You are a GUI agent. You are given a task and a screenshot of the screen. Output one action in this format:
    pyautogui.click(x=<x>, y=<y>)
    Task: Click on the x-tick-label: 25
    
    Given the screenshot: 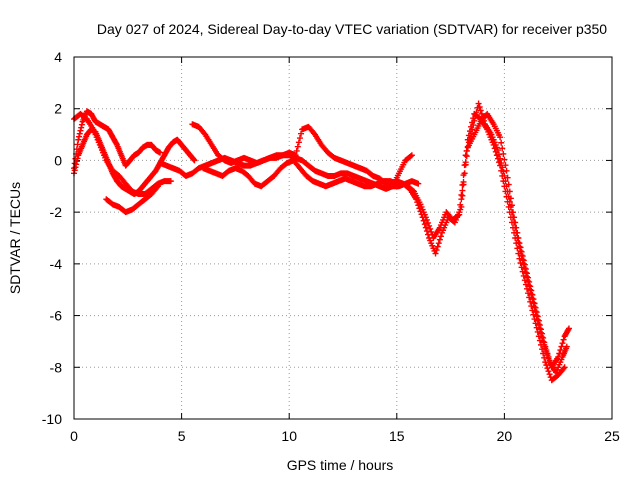 What is the action you would take?
    pyautogui.click(x=612, y=436)
    